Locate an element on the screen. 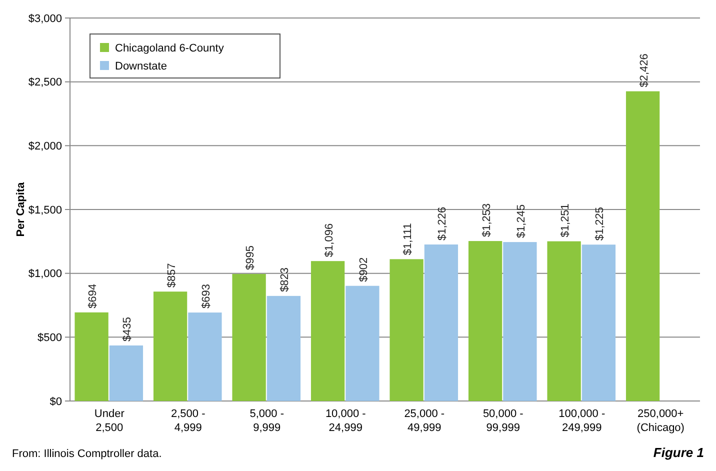 The width and height of the screenshot is (716, 471). data-label: $1,096 is located at coordinates (329, 240).